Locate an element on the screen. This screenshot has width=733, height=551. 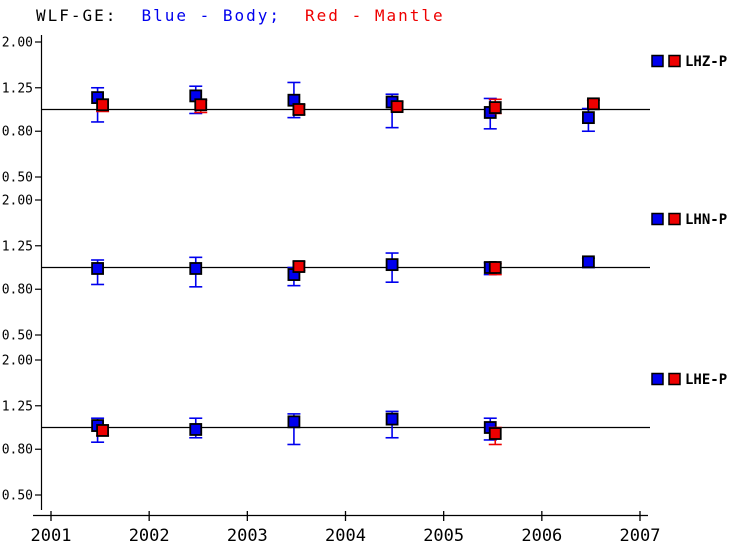
legend-channel-label: LHN-P is located at coordinates (706, 220).